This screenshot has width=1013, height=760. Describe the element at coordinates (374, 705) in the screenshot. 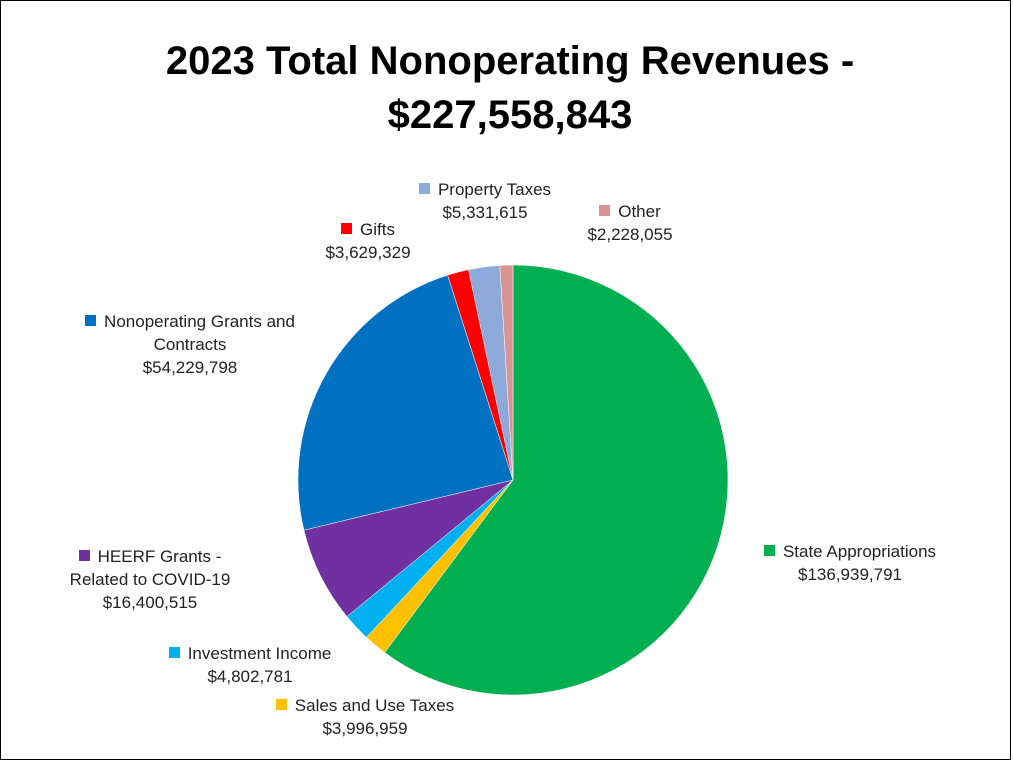

I see `category-name: Sales and Use Taxes` at that location.